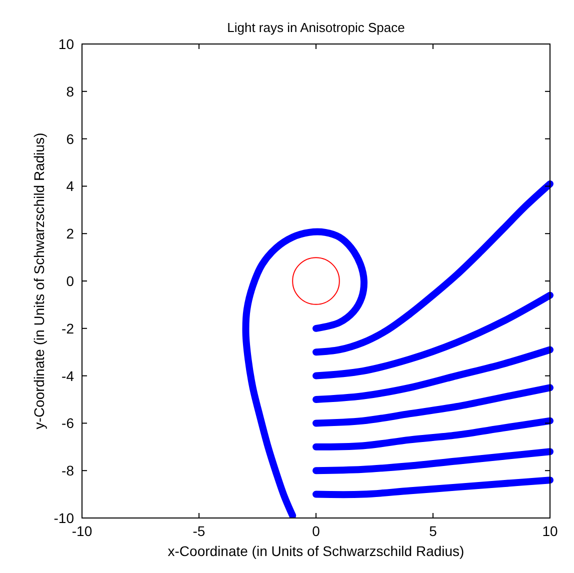  Describe the element at coordinates (68, 470) in the screenshot. I see `y-tick-label: -8` at that location.